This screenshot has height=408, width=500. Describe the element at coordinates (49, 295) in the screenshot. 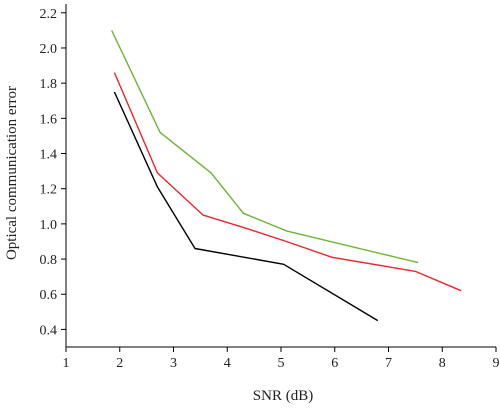

I see `y-tick-label: 0.6` at that location.